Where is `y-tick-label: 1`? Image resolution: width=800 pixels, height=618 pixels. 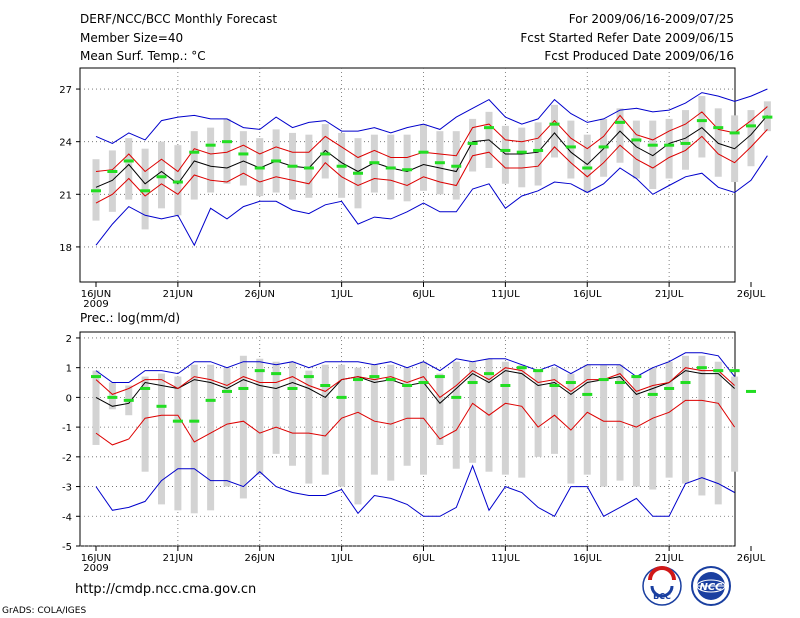
y-tick-label: 1 is located at coordinates (69, 369).